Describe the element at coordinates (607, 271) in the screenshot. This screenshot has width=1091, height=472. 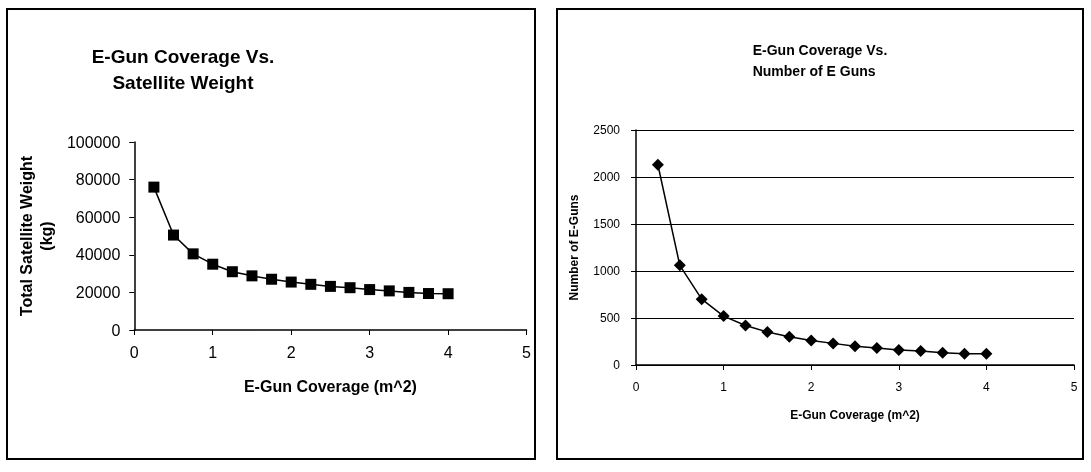
I see `y-tick-label: 1000` at that location.